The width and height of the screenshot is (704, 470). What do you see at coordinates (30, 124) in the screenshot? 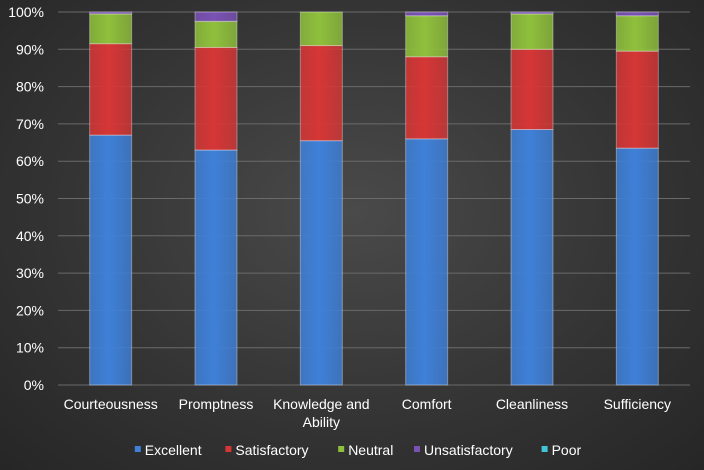
I see `y-tick-label: 70%` at bounding box center [30, 124].